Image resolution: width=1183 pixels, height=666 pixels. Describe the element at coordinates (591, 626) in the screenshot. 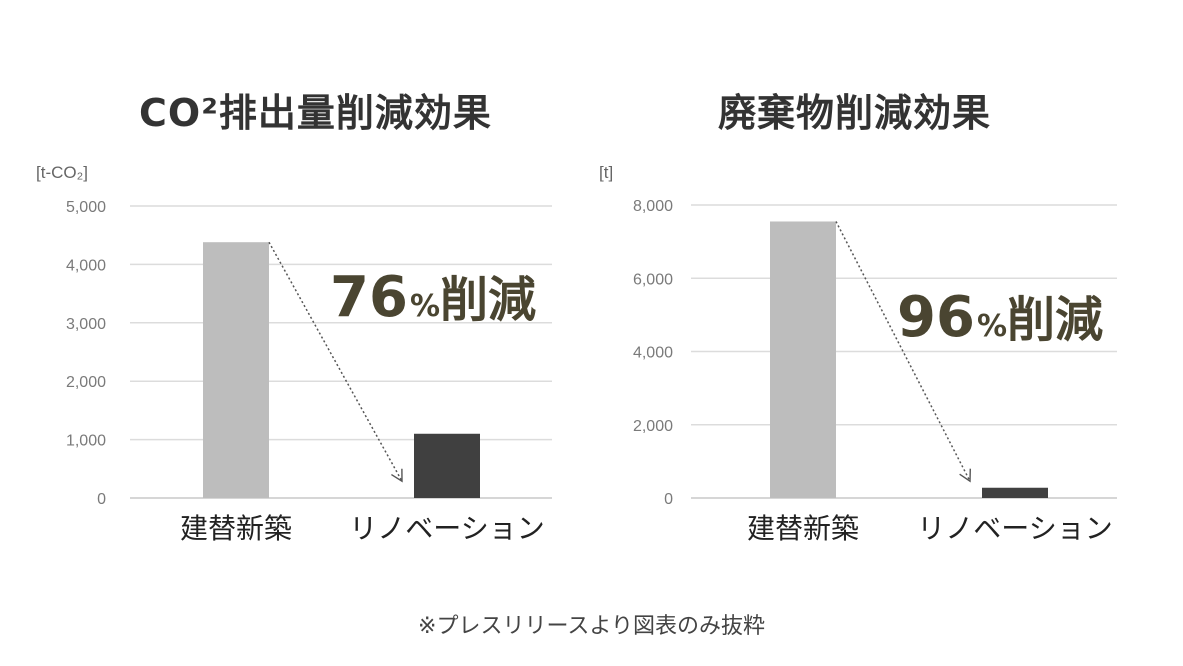

I see `footnote: ※プレスリリースより図表のみ抜粋` at that location.